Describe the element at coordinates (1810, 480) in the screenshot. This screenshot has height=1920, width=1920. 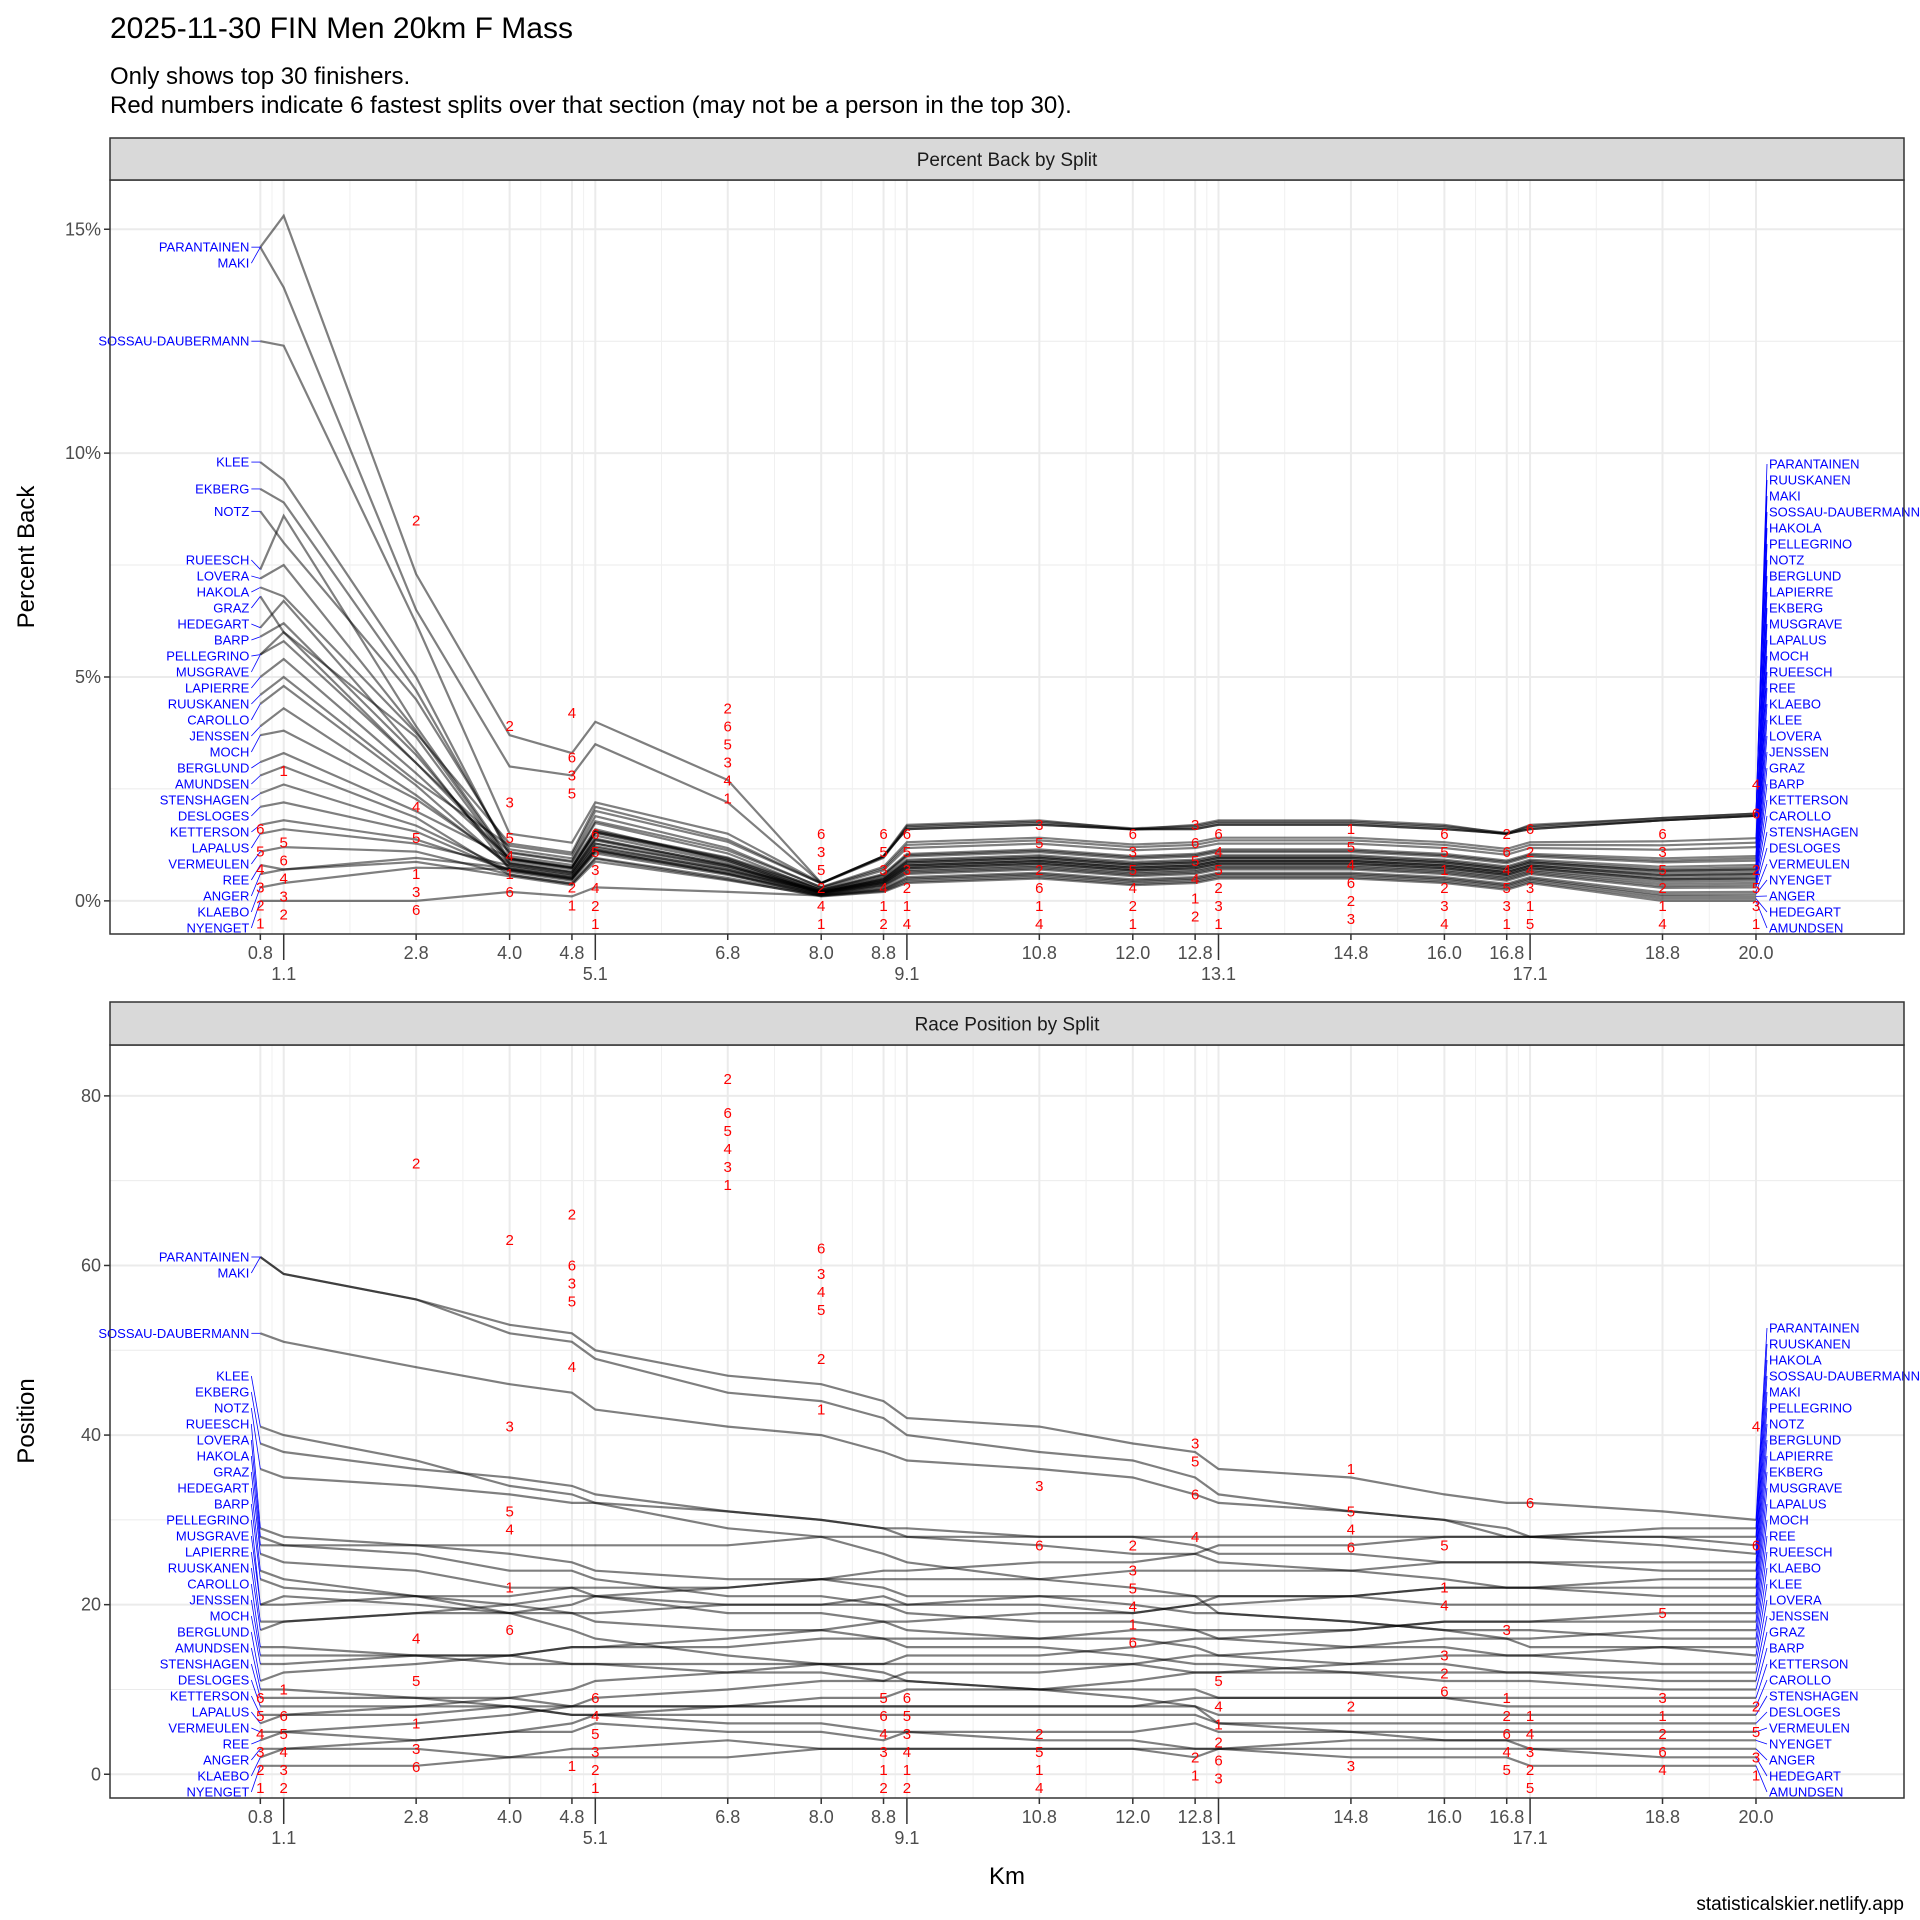
I see `athlete-end-label: RUUSKANEN` at that location.